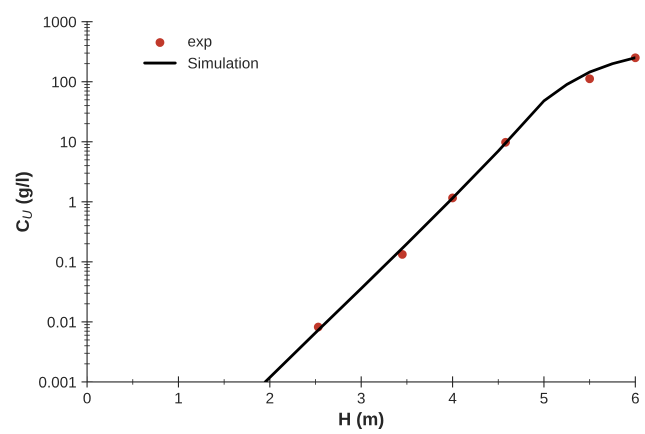 This screenshot has width=645, height=434. I want to click on x-tick-label: 4, so click(452, 398).